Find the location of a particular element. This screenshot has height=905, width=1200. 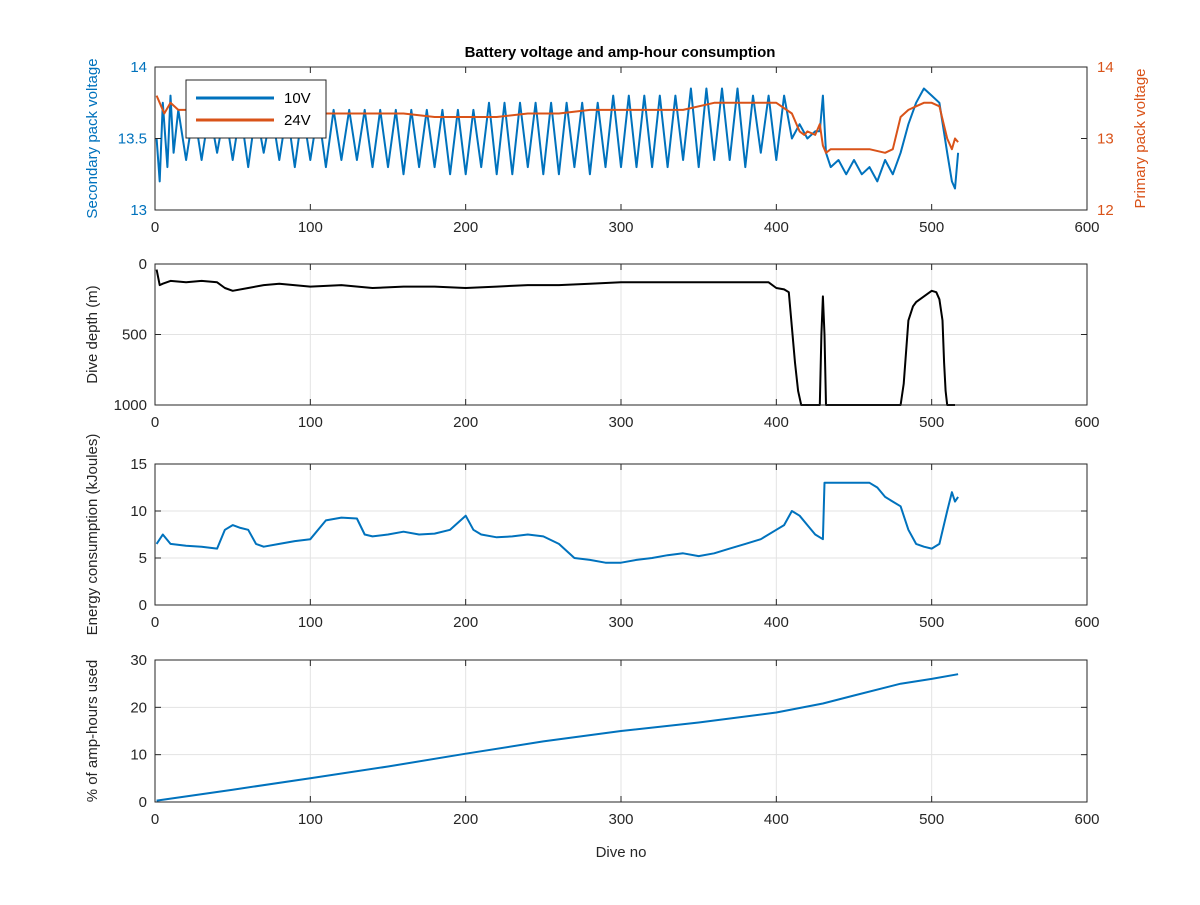

chart-title: Battery voltage and amp-hour consumption is located at coordinates (620, 52).